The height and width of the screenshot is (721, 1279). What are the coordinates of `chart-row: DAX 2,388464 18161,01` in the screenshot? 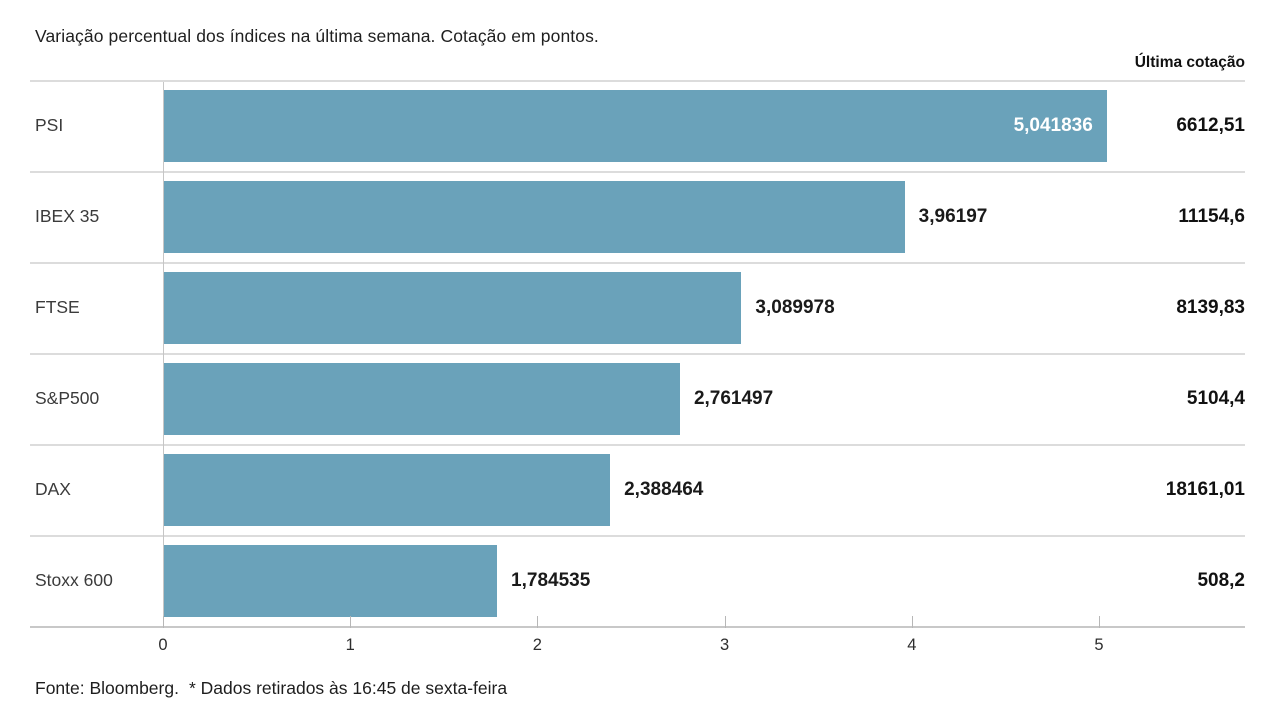 It's located at (637, 491).